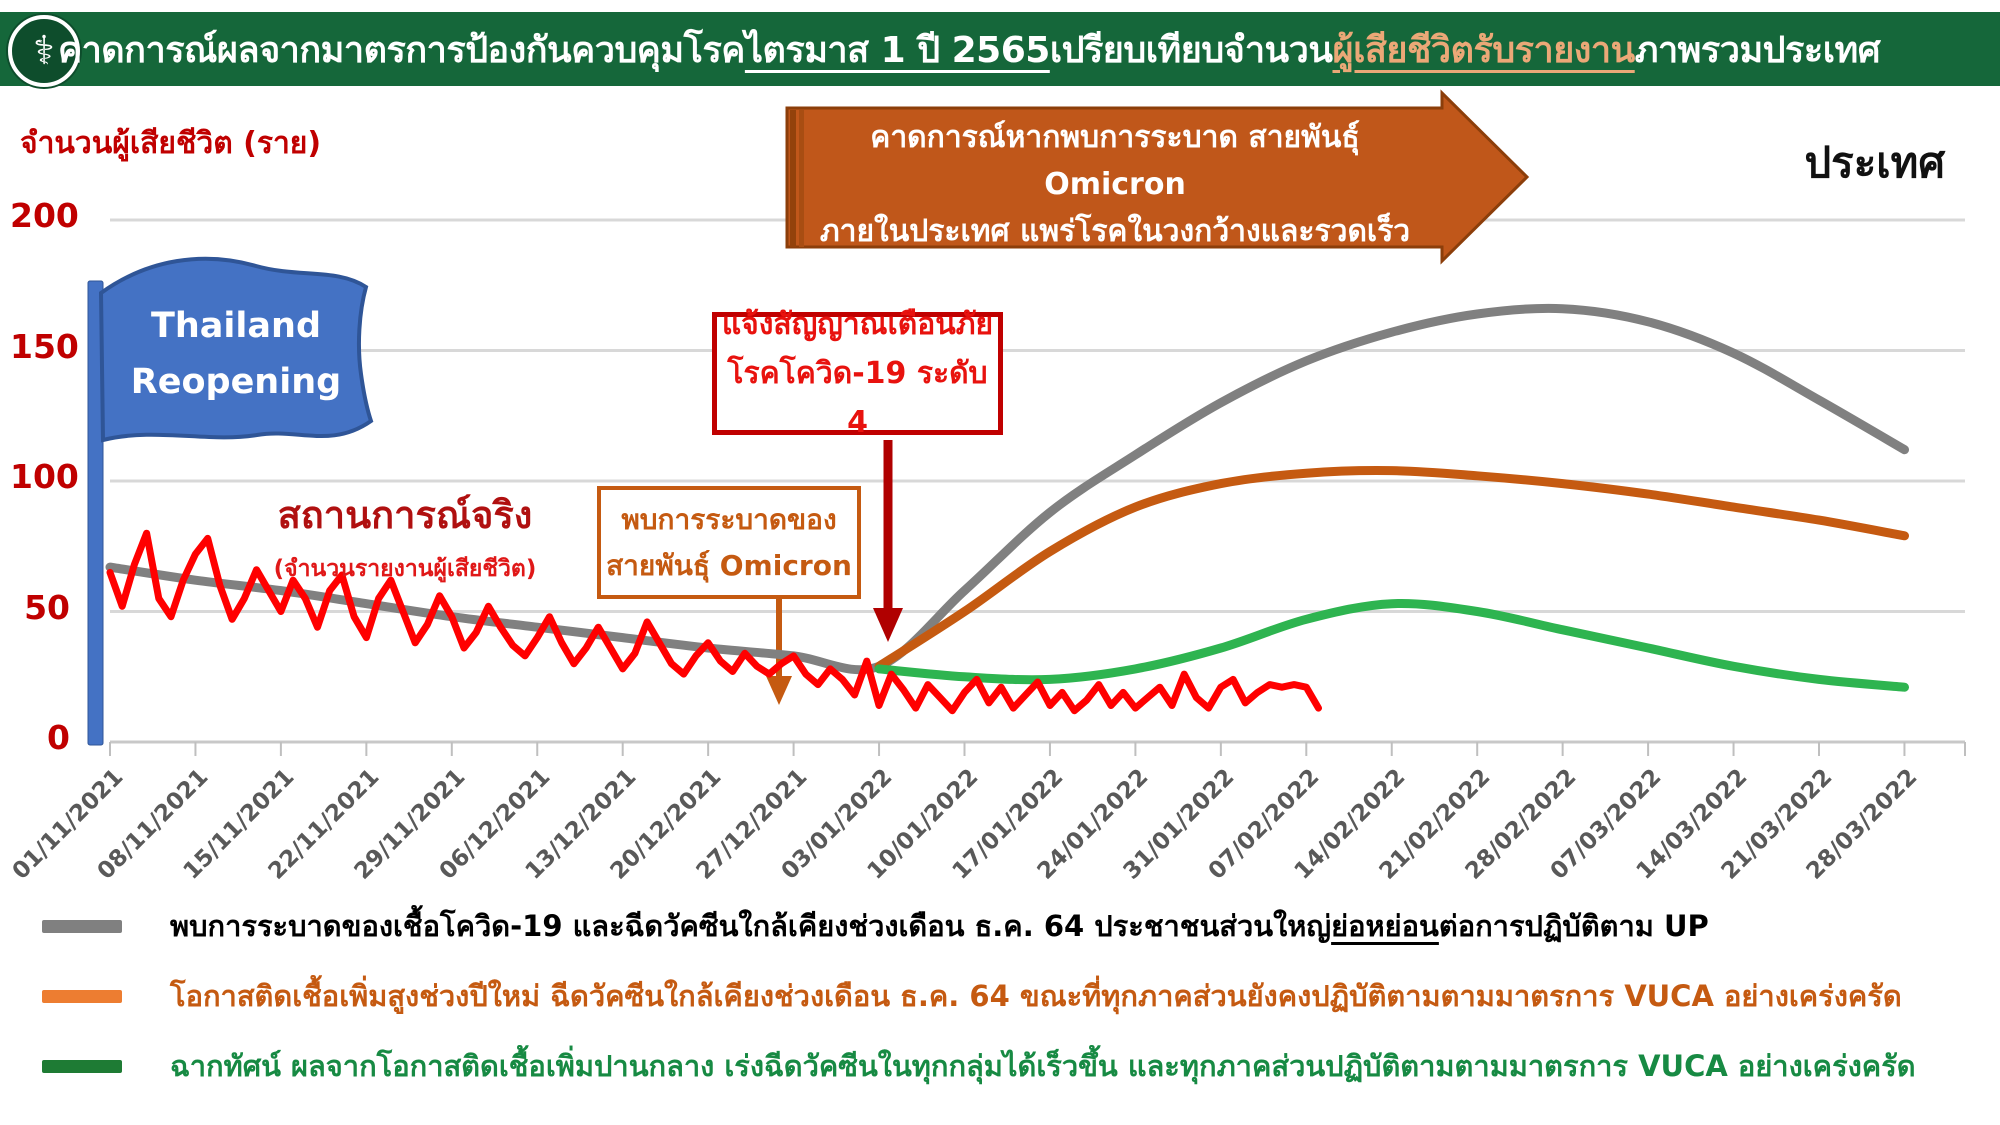 The width and height of the screenshot is (2000, 1125). Describe the element at coordinates (171, 143) in the screenshot. I see `y-axis-title: จำนวนผู้เสียชีวิต (ราย)` at that location.